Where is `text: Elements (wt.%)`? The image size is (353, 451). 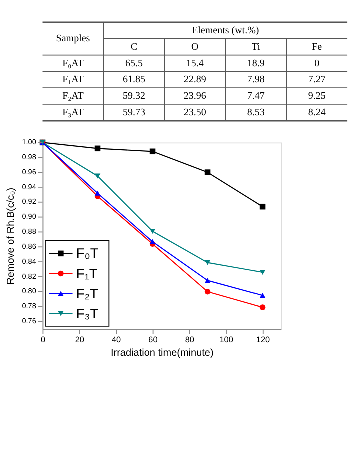
text: Elements (wt.%) is located at coordinates (226, 31).